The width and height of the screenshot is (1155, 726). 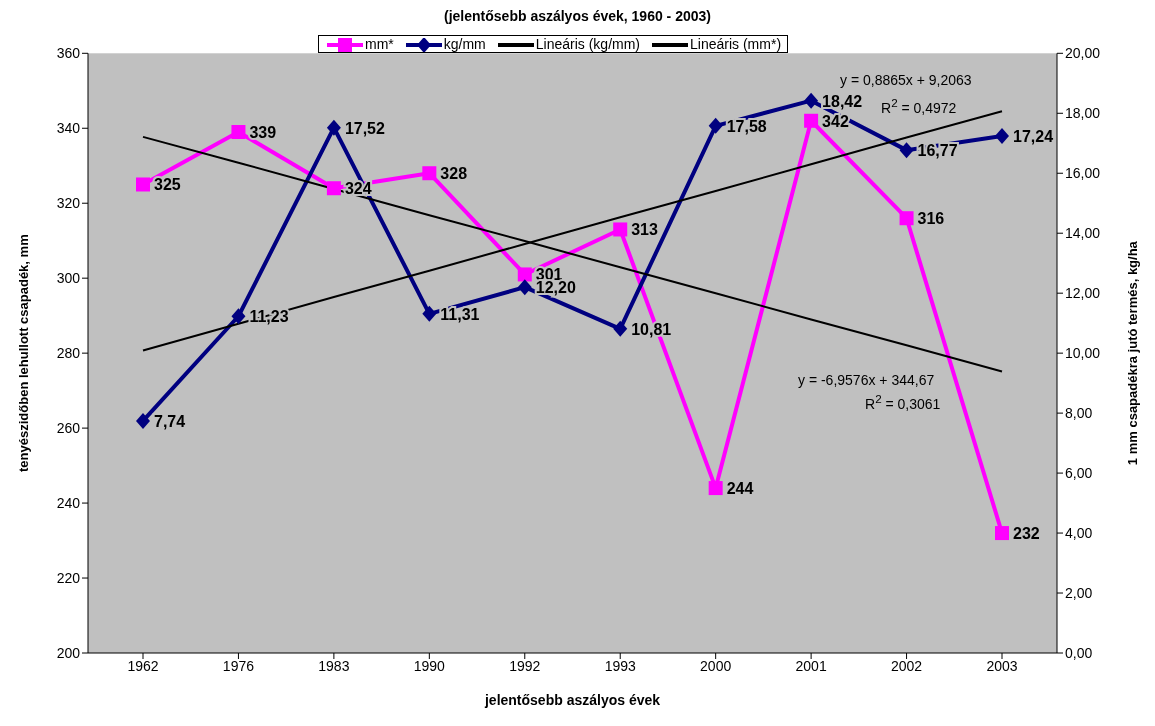 What do you see at coordinates (716, 665) in the screenshot?
I see `x-tick-label: 2000` at bounding box center [716, 665].